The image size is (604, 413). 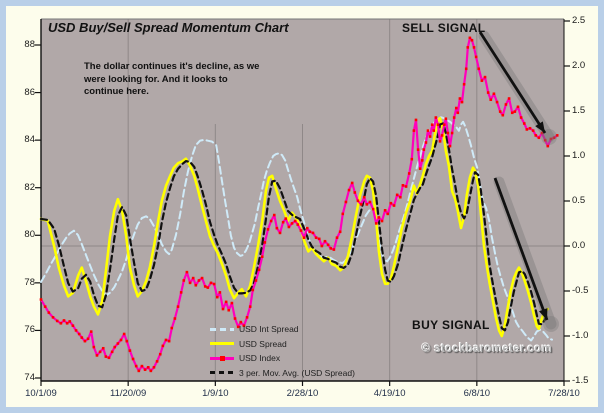 What do you see at coordinates (29, 235) in the screenshot?
I see `y-axis-tick-label: 80` at bounding box center [29, 235].